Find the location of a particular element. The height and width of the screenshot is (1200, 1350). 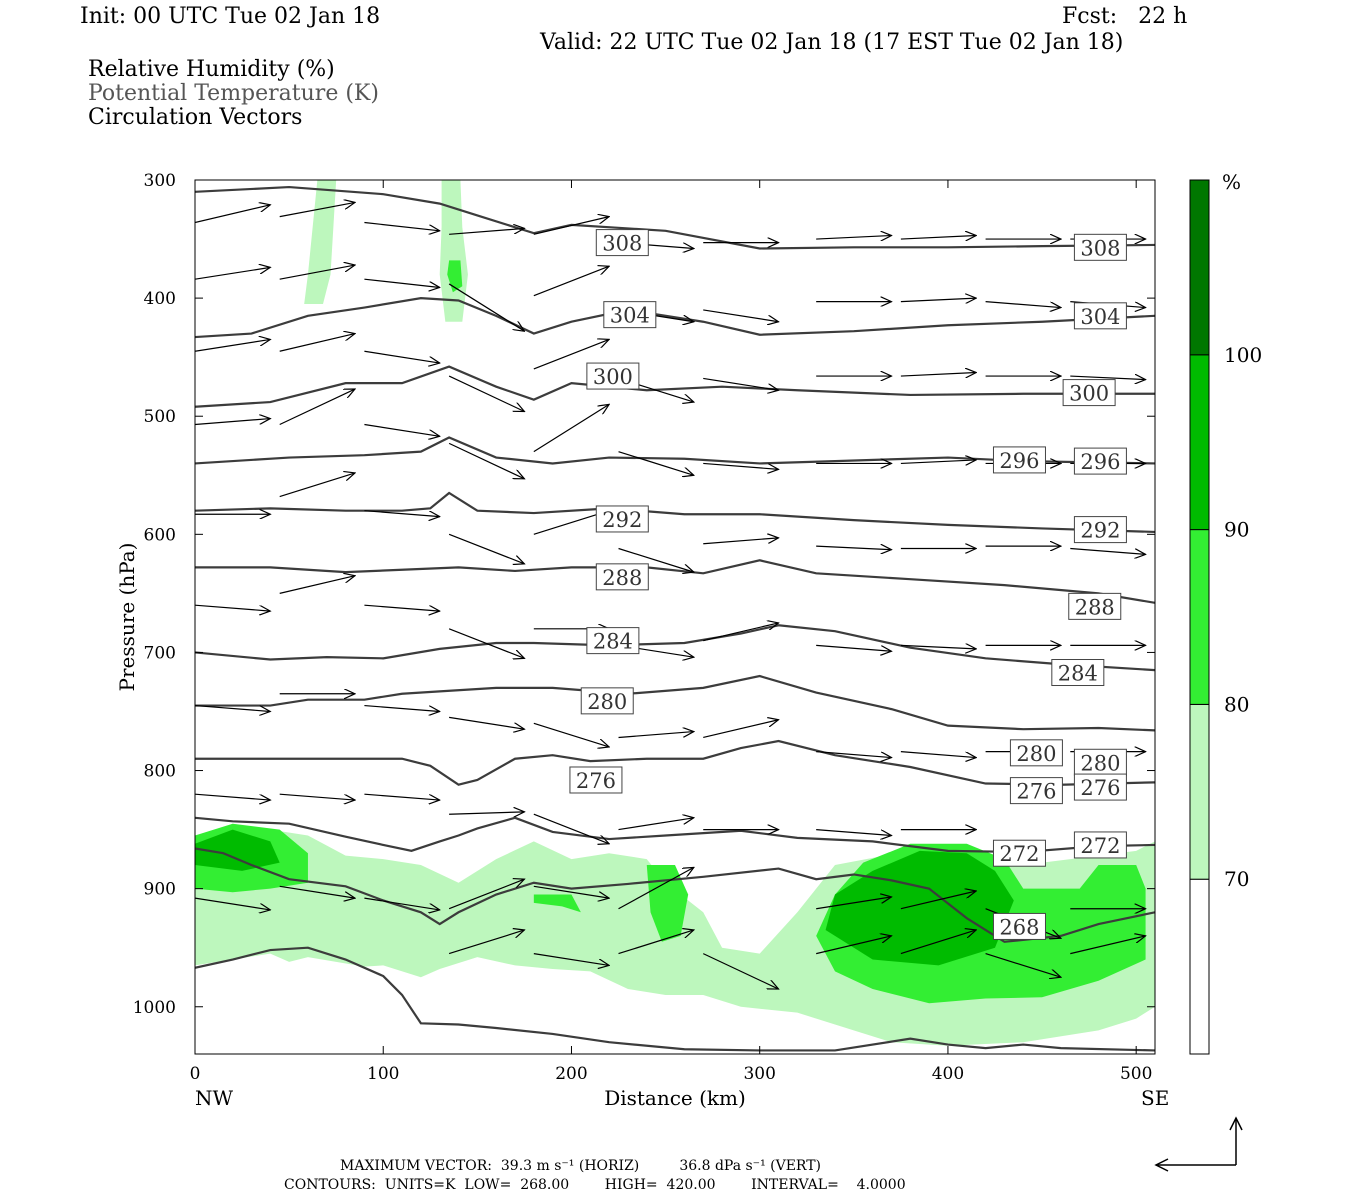

x-tick-label-100: 100 is located at coordinates (383, 1074).